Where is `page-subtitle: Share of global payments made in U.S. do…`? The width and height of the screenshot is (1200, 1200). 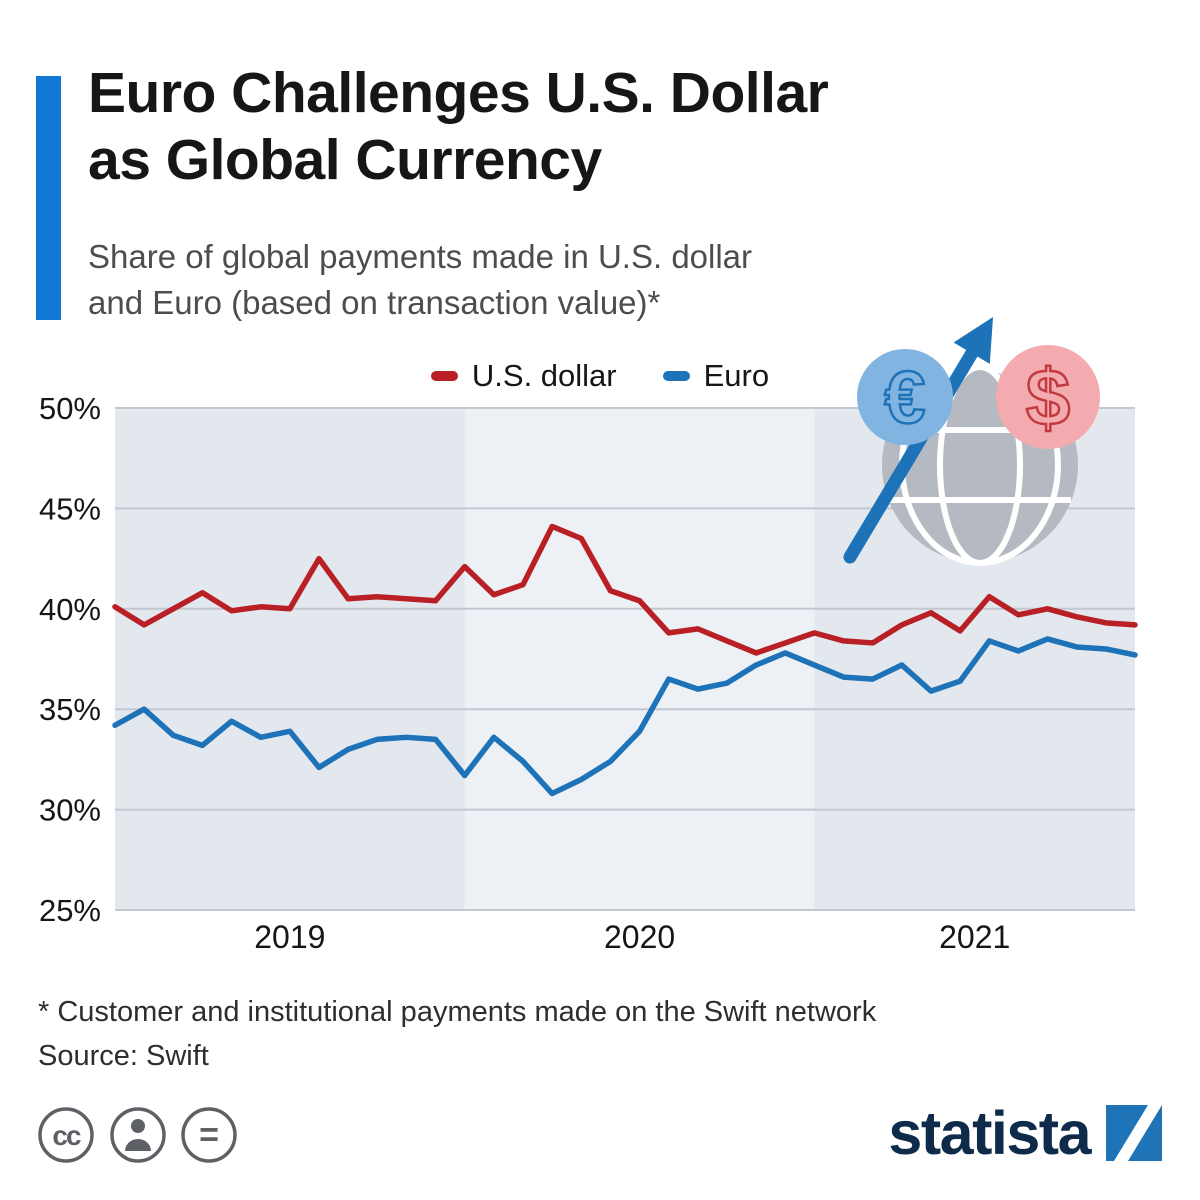
page-subtitle: Share of global payments made in U.S. do… is located at coordinates (420, 280).